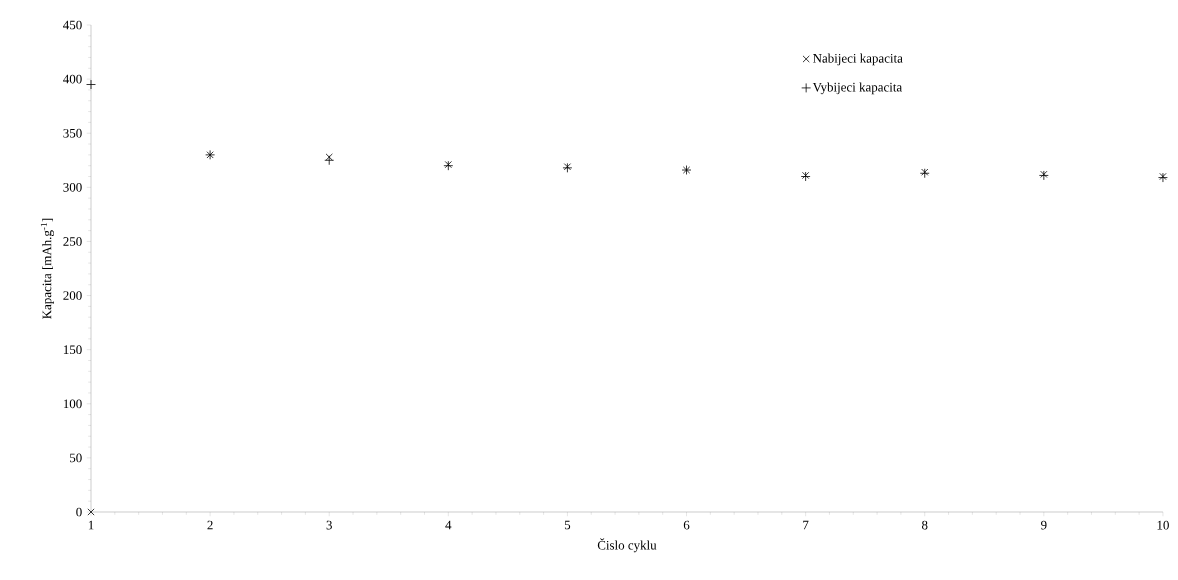  Describe the element at coordinates (924, 525) in the screenshot. I see `x-tick-label: 8` at that location.